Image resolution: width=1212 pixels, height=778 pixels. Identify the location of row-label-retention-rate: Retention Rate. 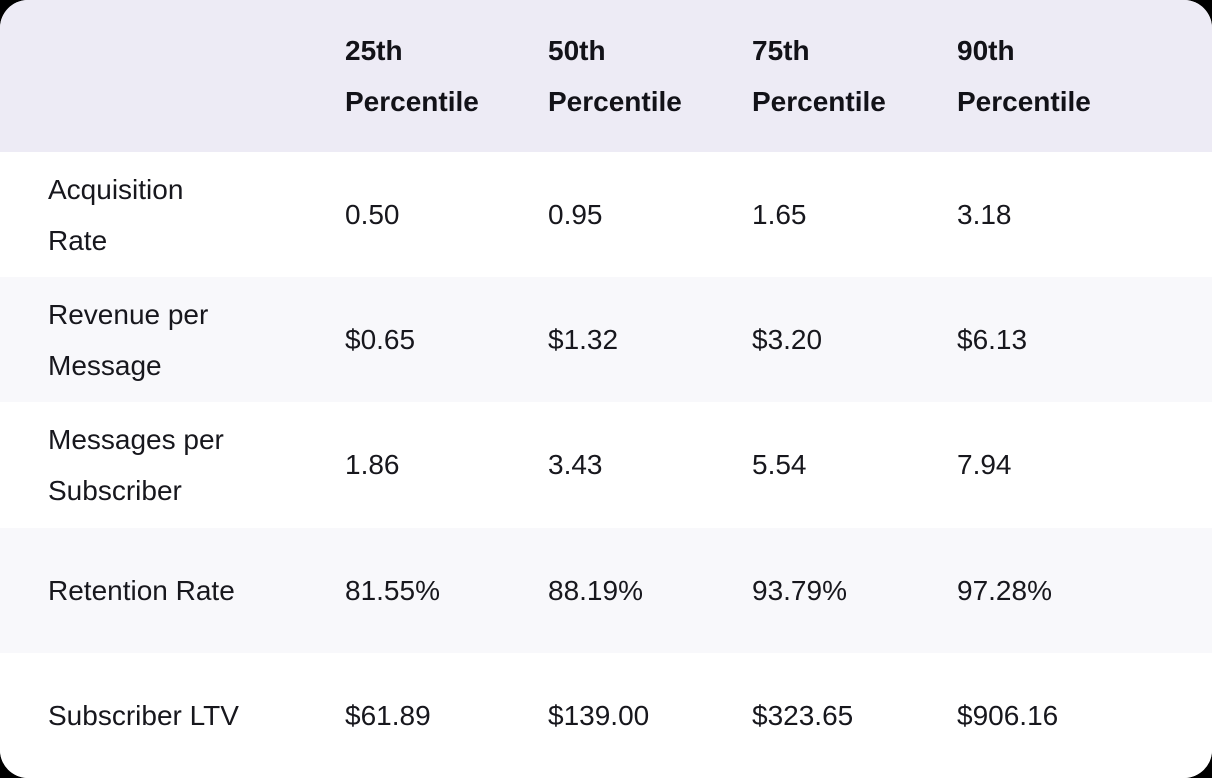
(160, 590).